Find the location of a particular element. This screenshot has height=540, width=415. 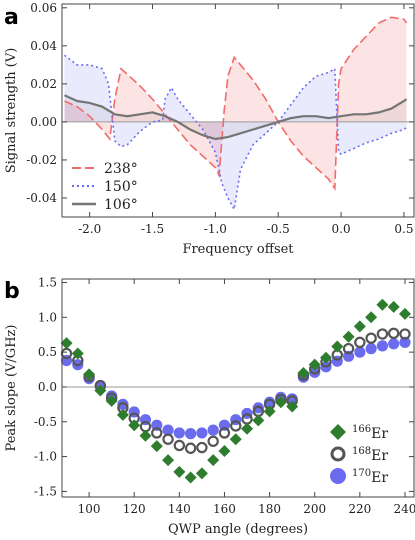

x-tick-label: -2.0 is located at coordinates (89, 229).